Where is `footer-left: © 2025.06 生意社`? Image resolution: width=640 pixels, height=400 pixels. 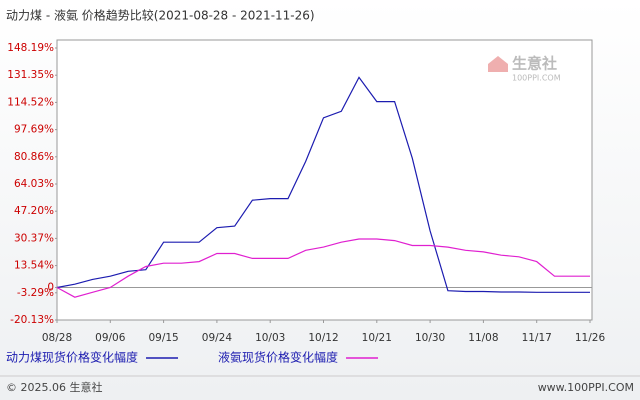
footer-left: © 2025.06 生意社 is located at coordinates (54, 387).